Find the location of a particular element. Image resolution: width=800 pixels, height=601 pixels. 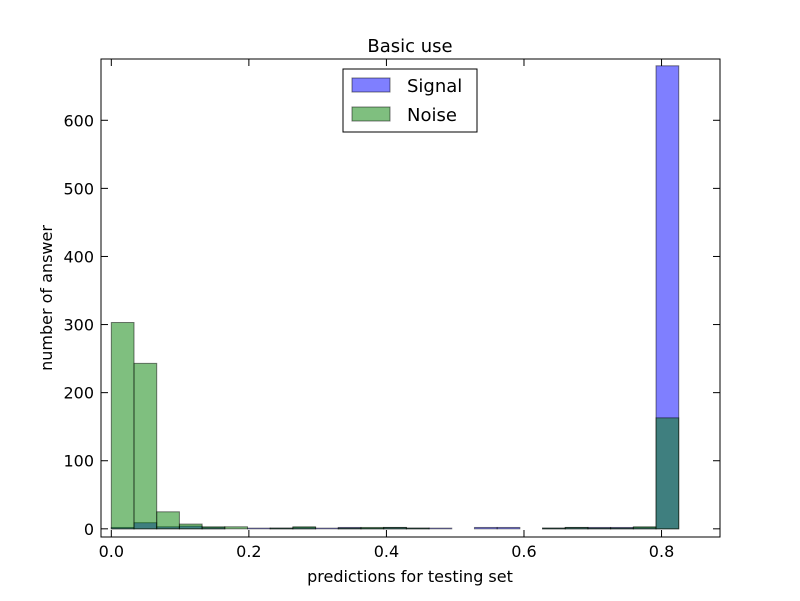

y-tick-label: 200 is located at coordinates (78, 393).